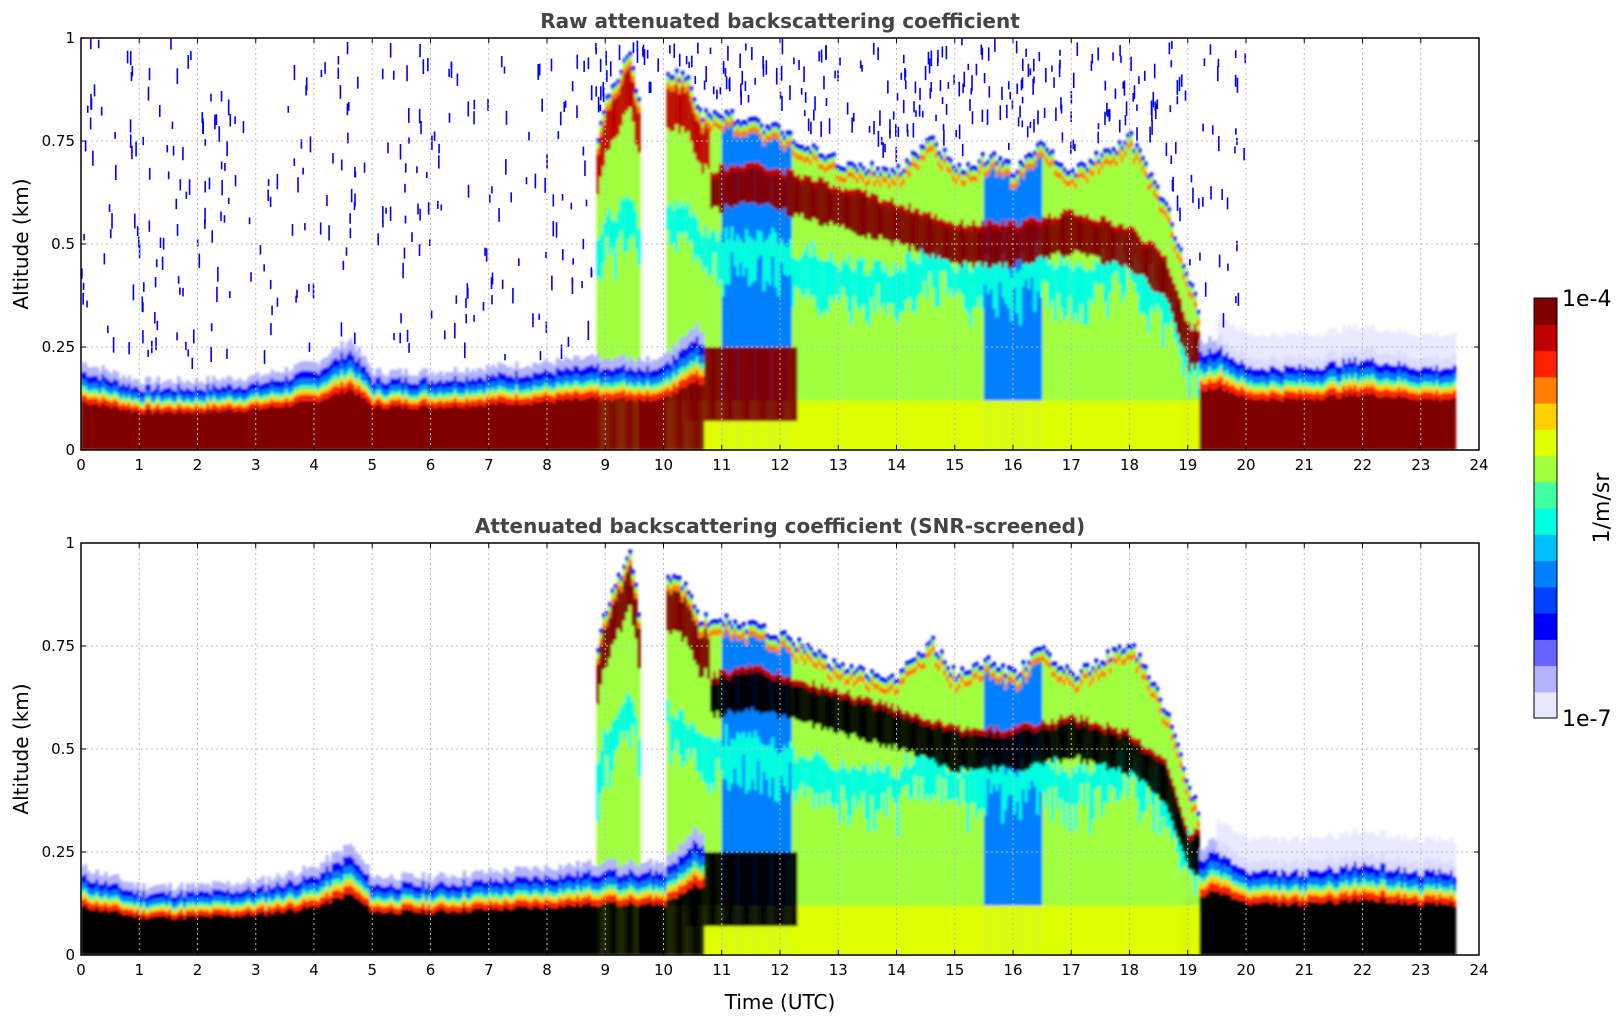 This screenshot has height=1020, width=1621. What do you see at coordinates (139, 465) in the screenshot?
I see `x-tick-label: 1` at bounding box center [139, 465].